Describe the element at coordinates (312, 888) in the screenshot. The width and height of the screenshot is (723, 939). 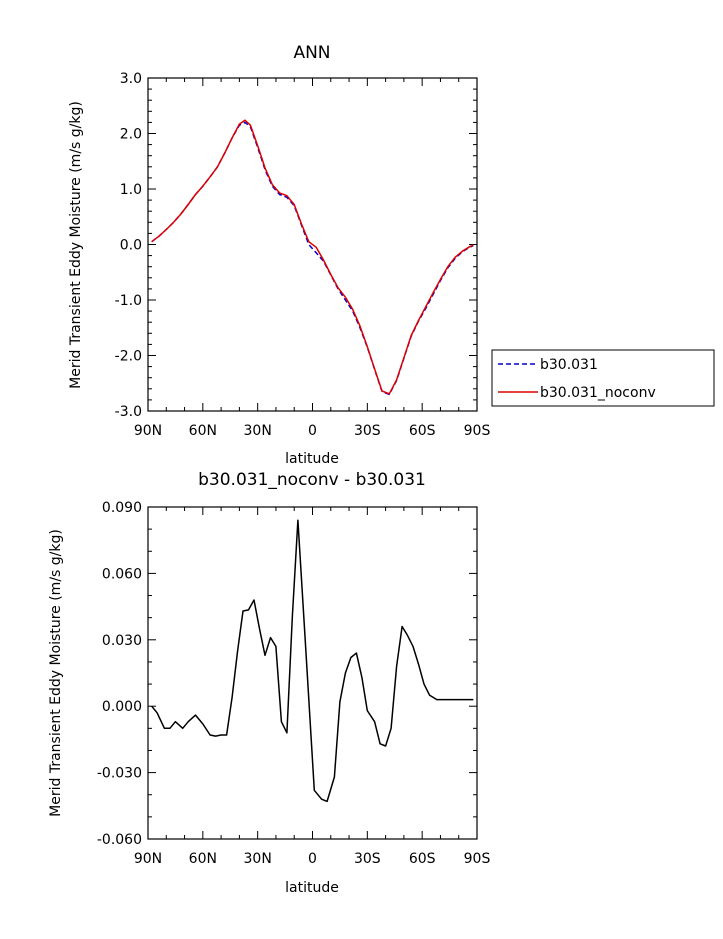
I see `bottom-x-axis-title: latitude` at that location.